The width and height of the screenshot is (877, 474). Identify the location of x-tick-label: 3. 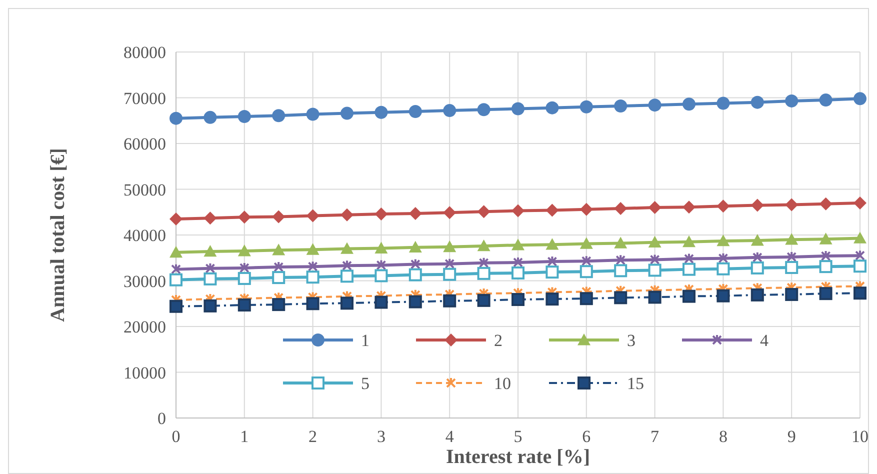
(381, 436).